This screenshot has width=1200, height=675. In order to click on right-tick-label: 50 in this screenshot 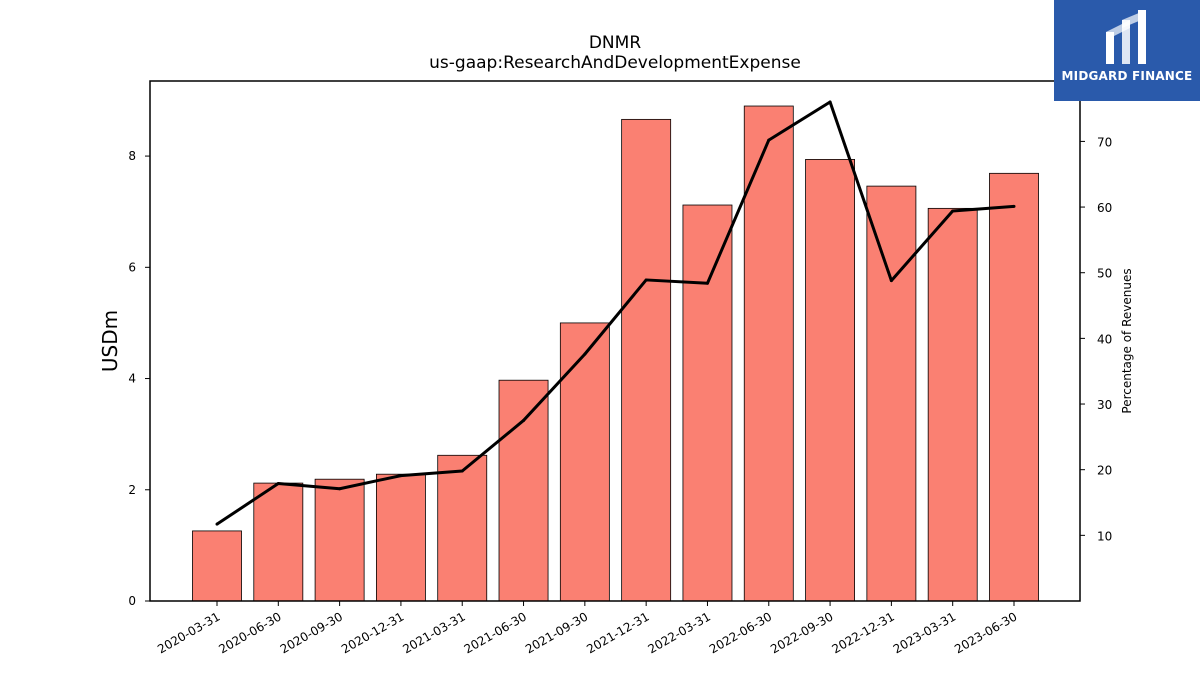, I will do `click(1104, 274)`.